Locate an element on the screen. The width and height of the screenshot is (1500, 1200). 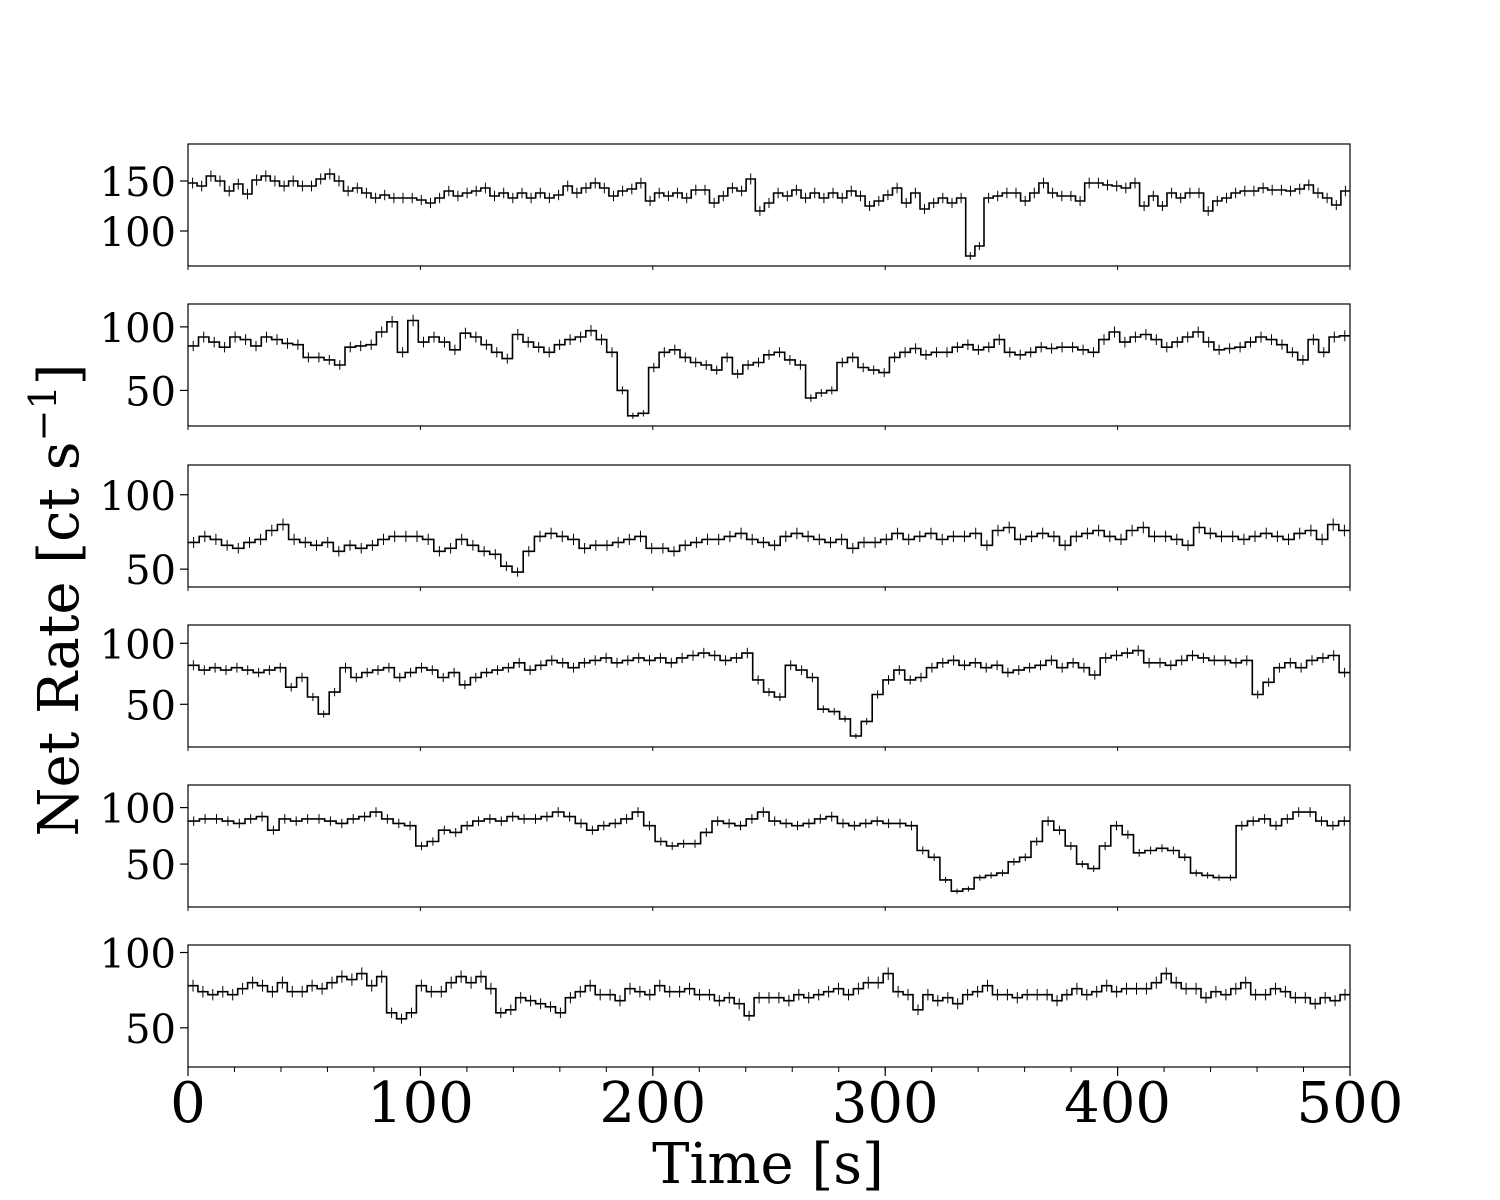
y-axis-label-close: ] is located at coordinates (59, 375).